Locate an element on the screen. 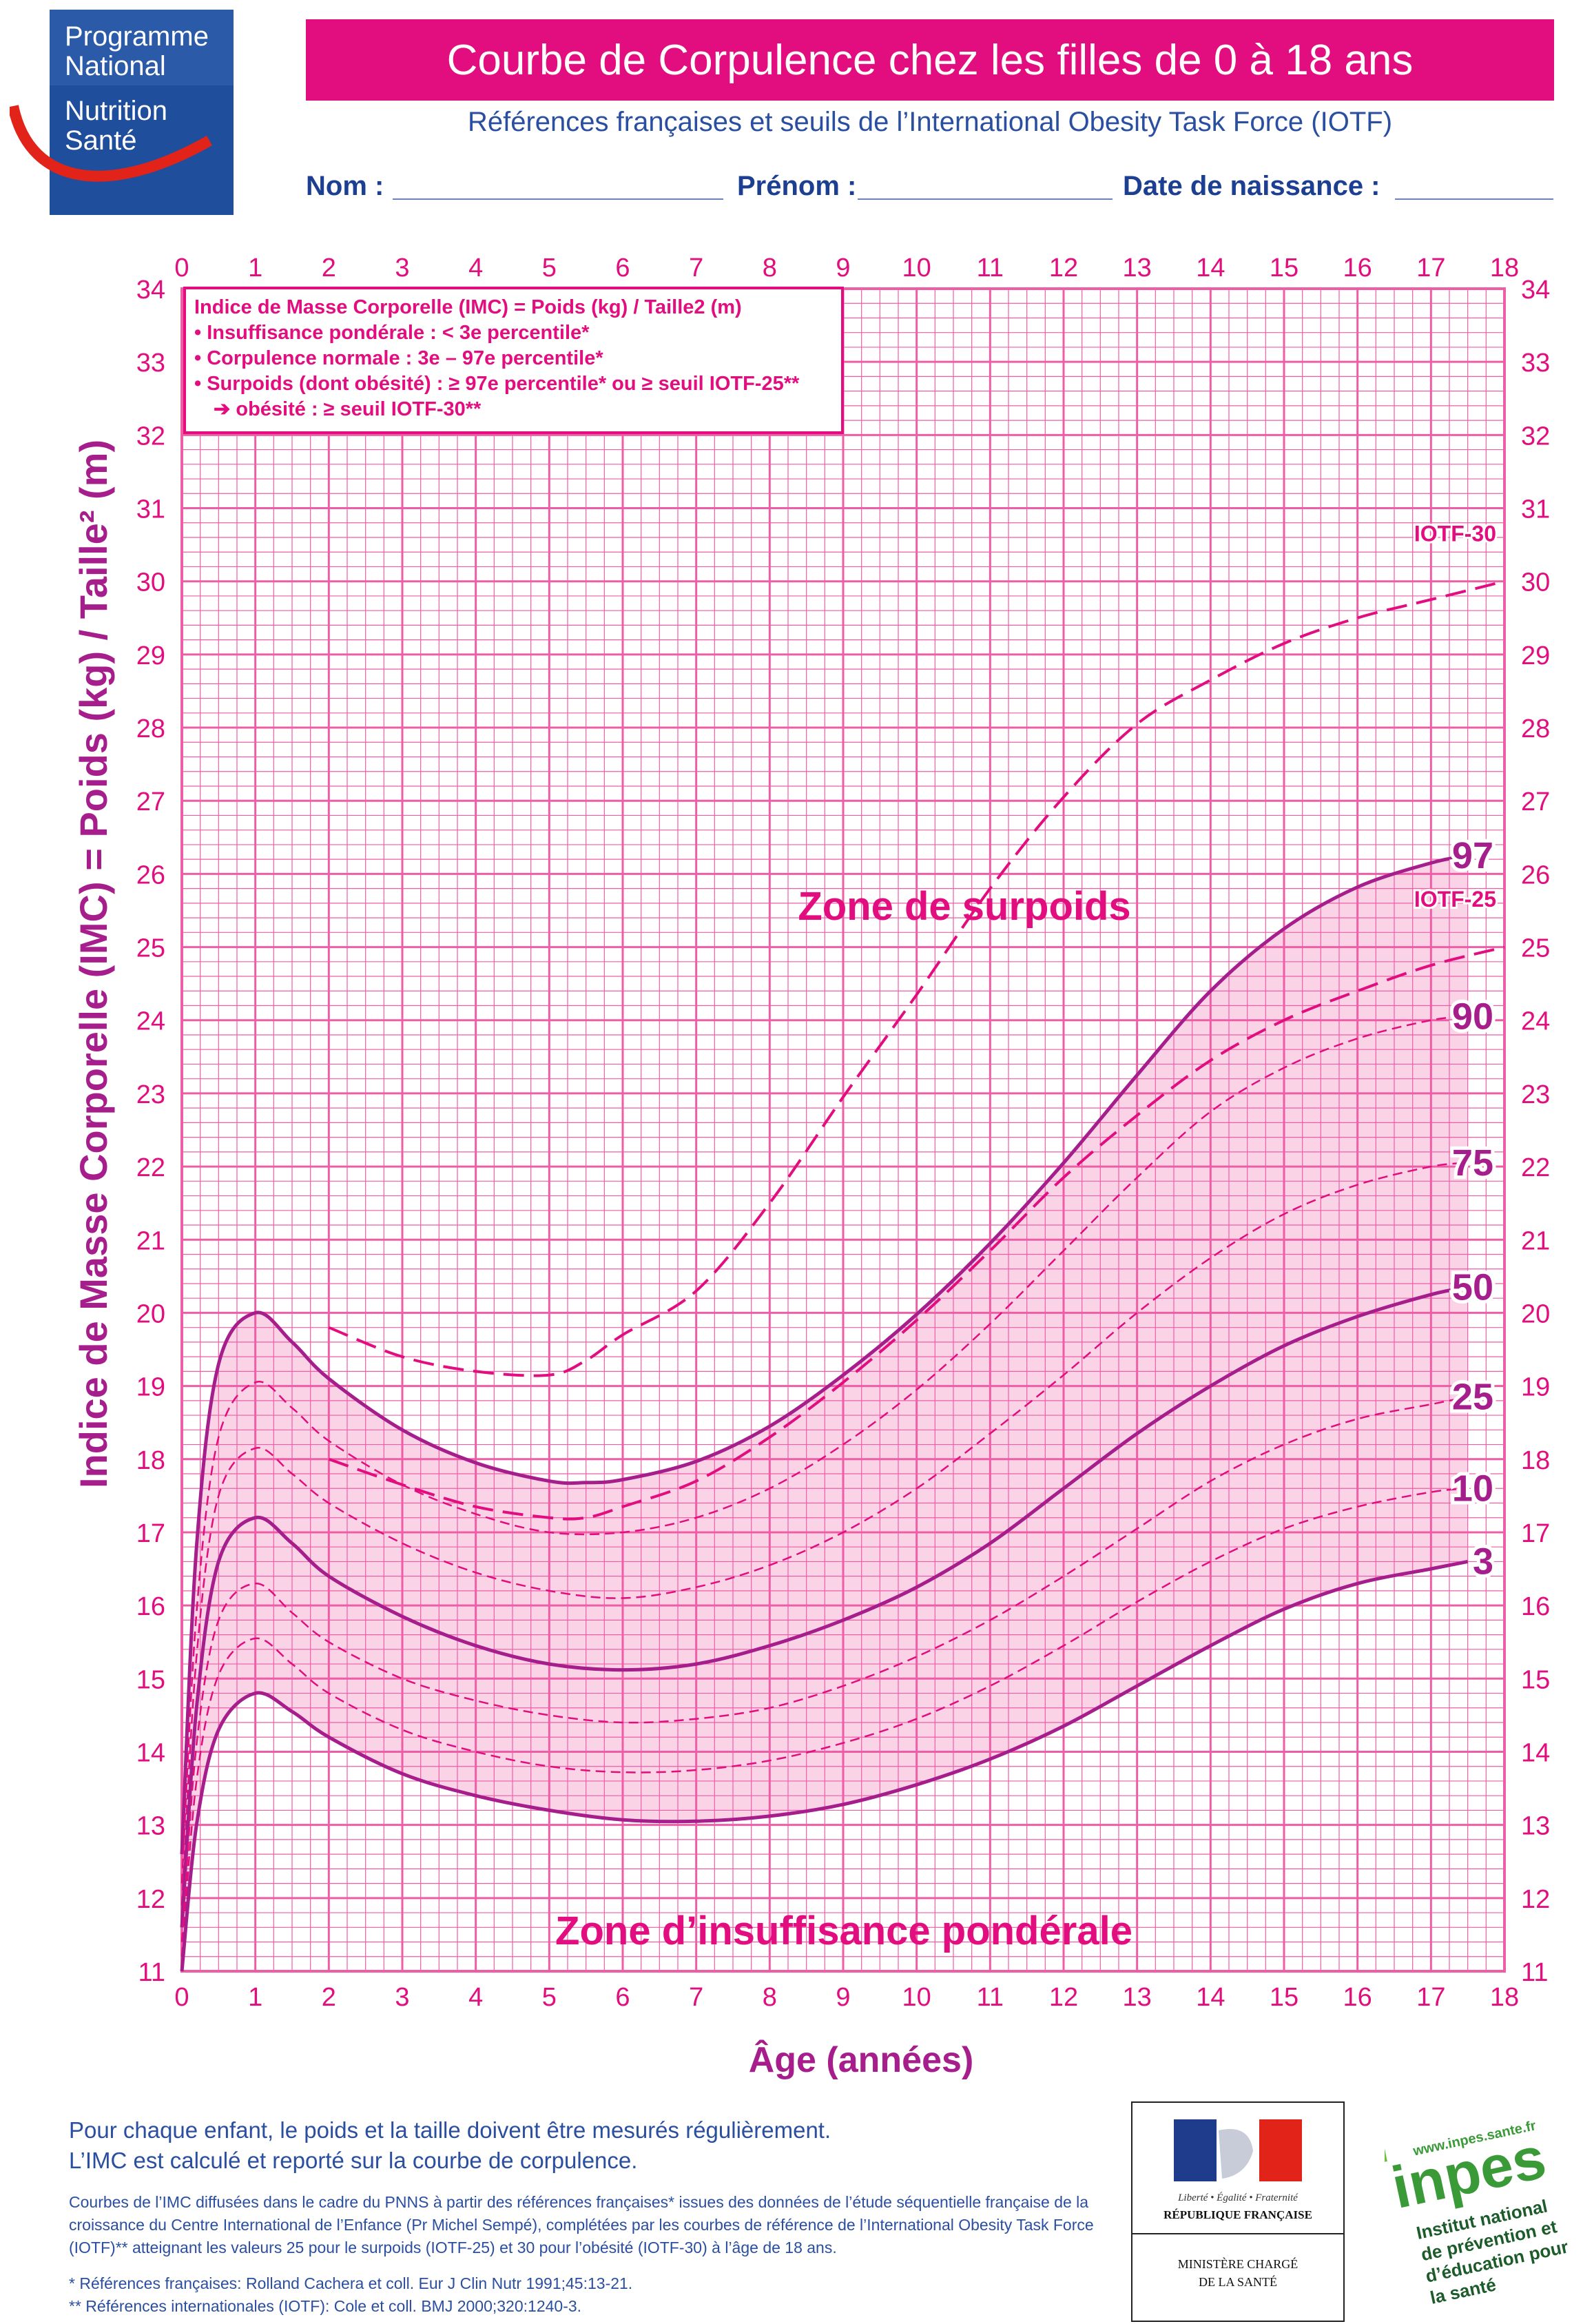 The height and width of the screenshot is (2324, 1583). x-tick-label-top: 6 is located at coordinates (622, 268).